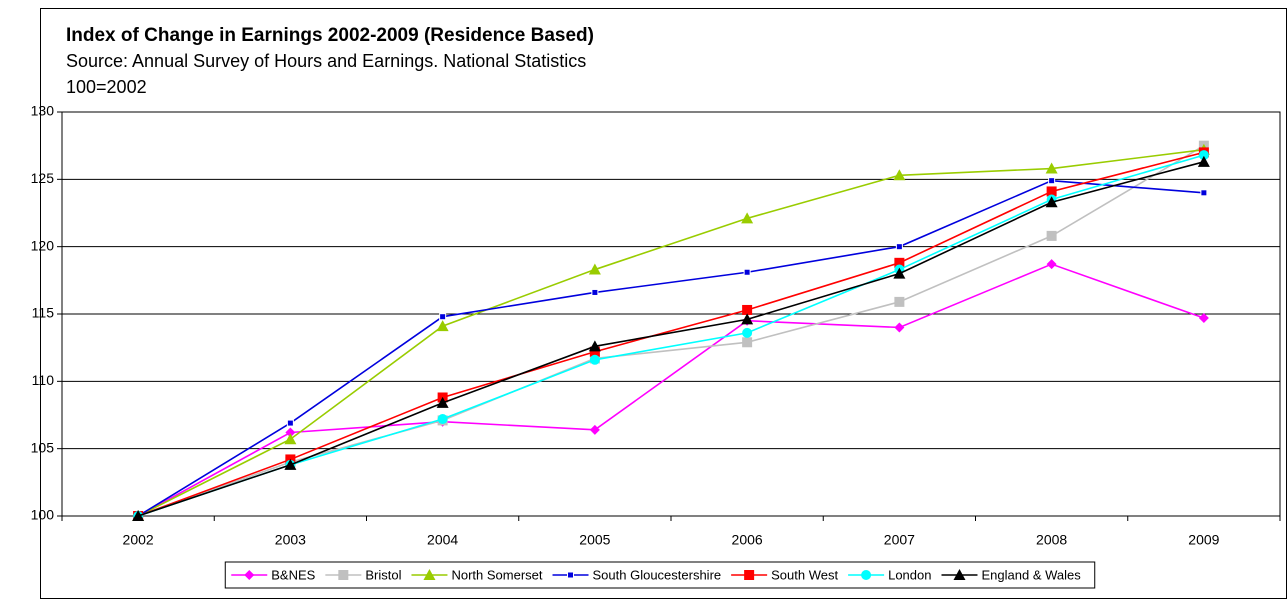 Image resolution: width=1288 pixels, height=600 pixels. Describe the element at coordinates (43, 515) in the screenshot. I see `y-tick-label: 100` at that location.